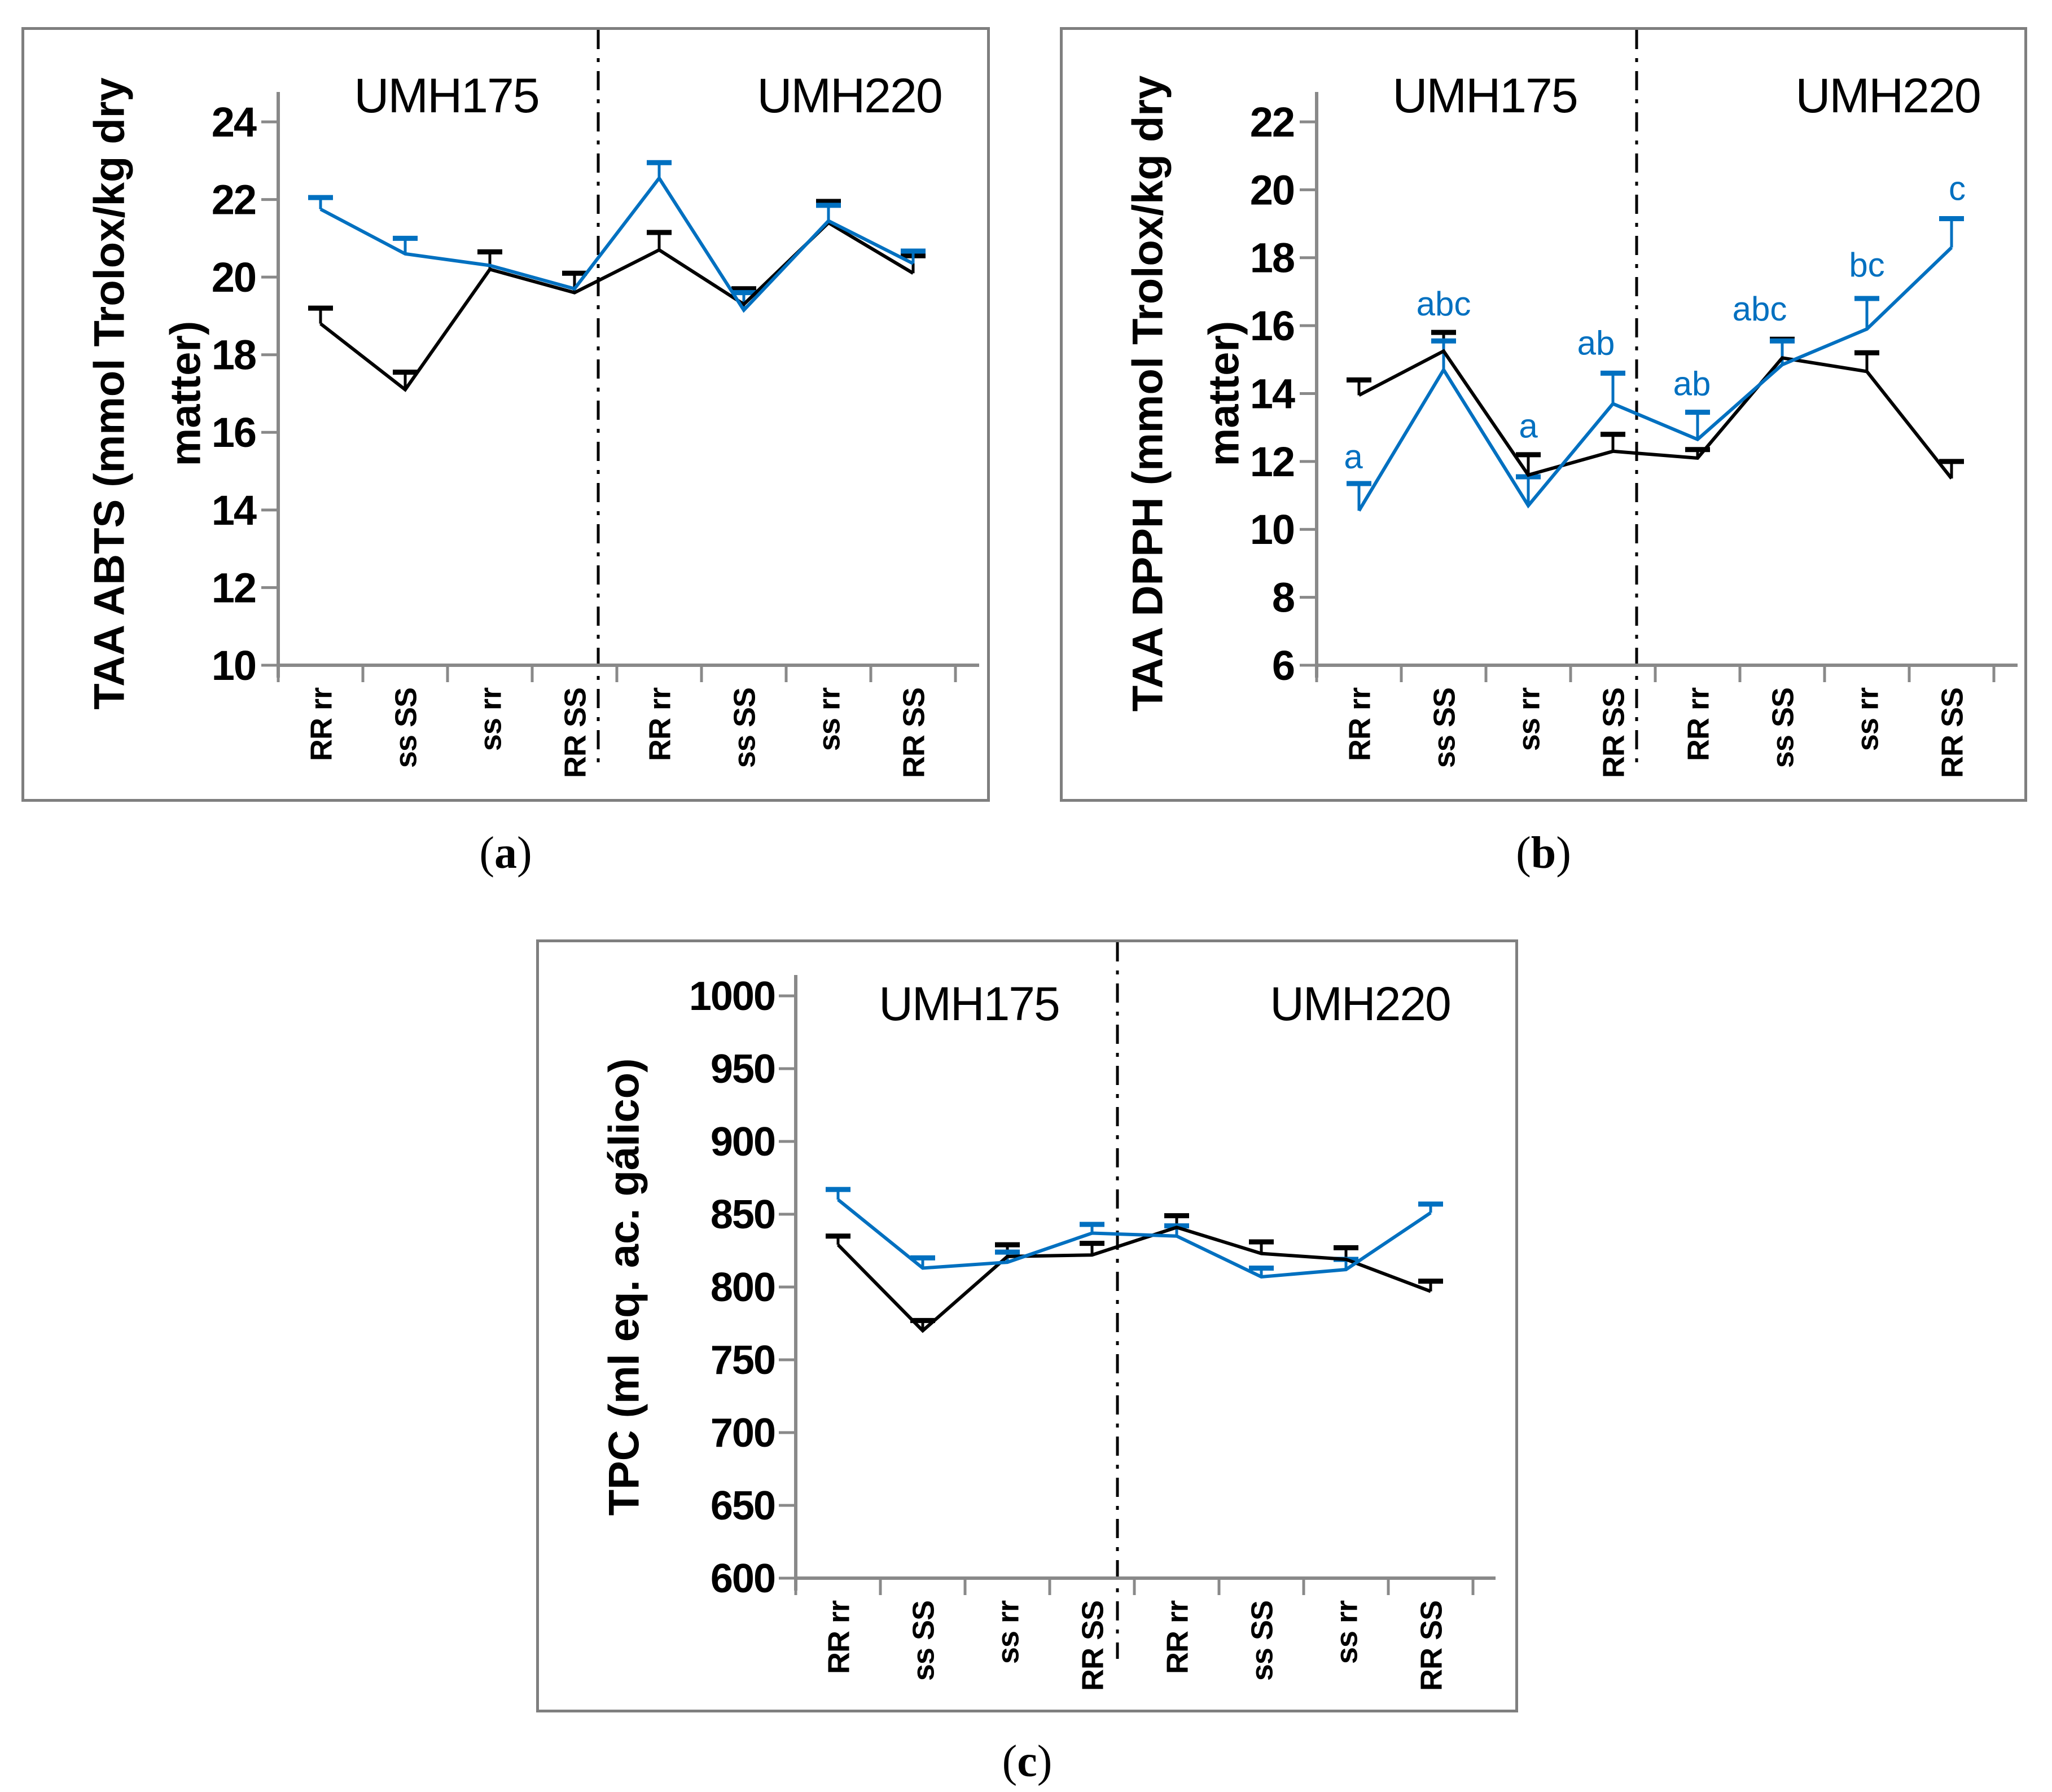 This screenshot has width=2052, height=1792. What do you see at coordinates (1957, 188) in the screenshot?
I see `sig-label: c` at bounding box center [1957, 188].